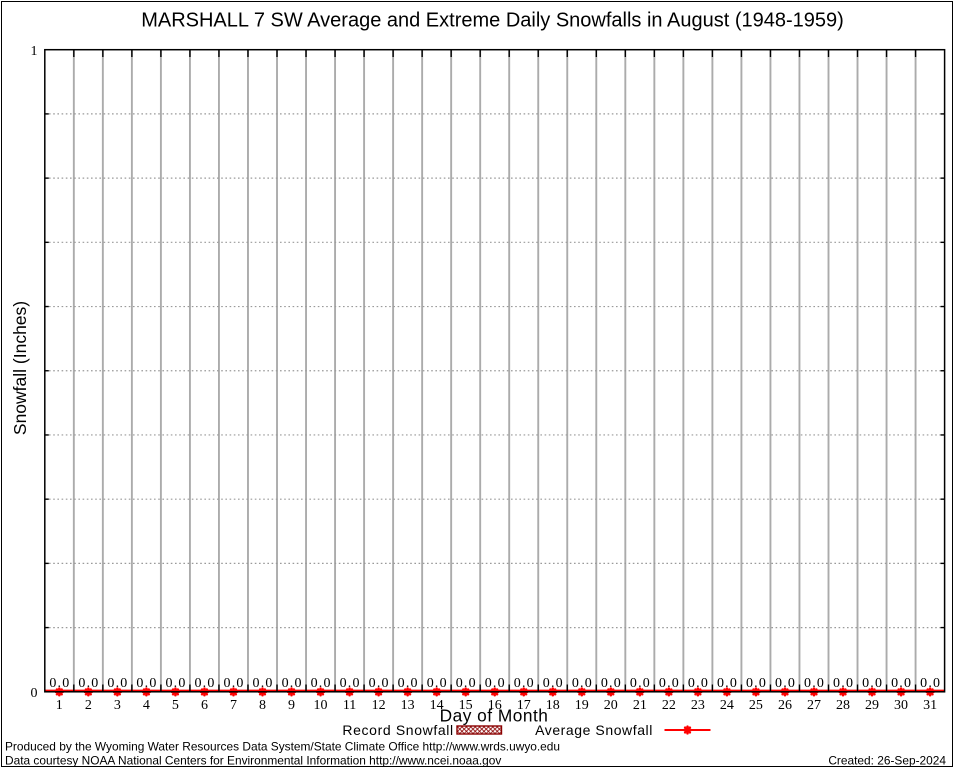  Describe the element at coordinates (698, 705) in the screenshot. I see `svg-text: 23` at that location.